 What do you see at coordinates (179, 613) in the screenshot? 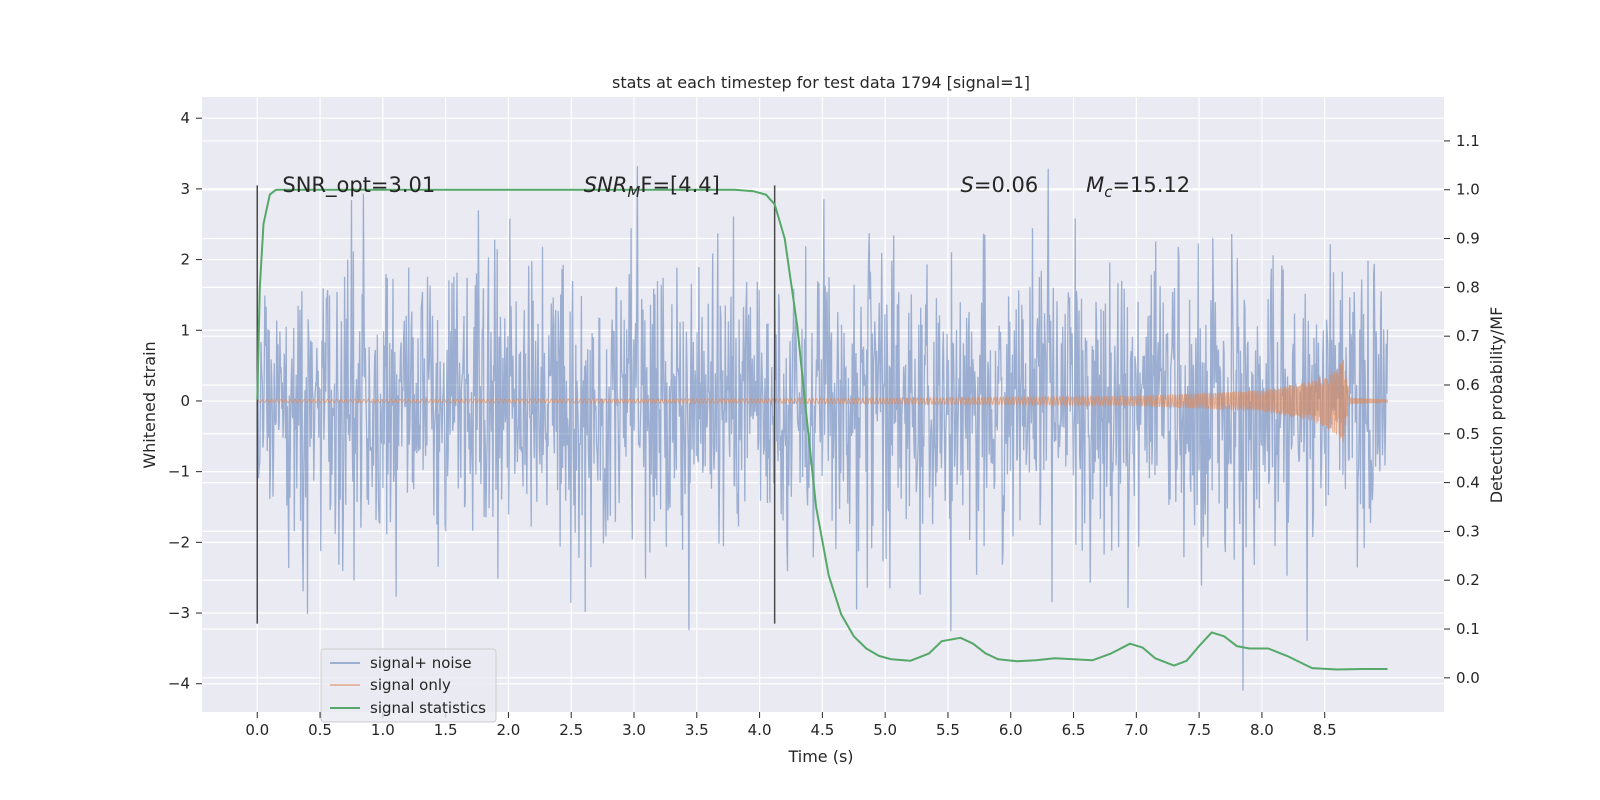
I see `y-tick-label: −3` at bounding box center [179, 613].